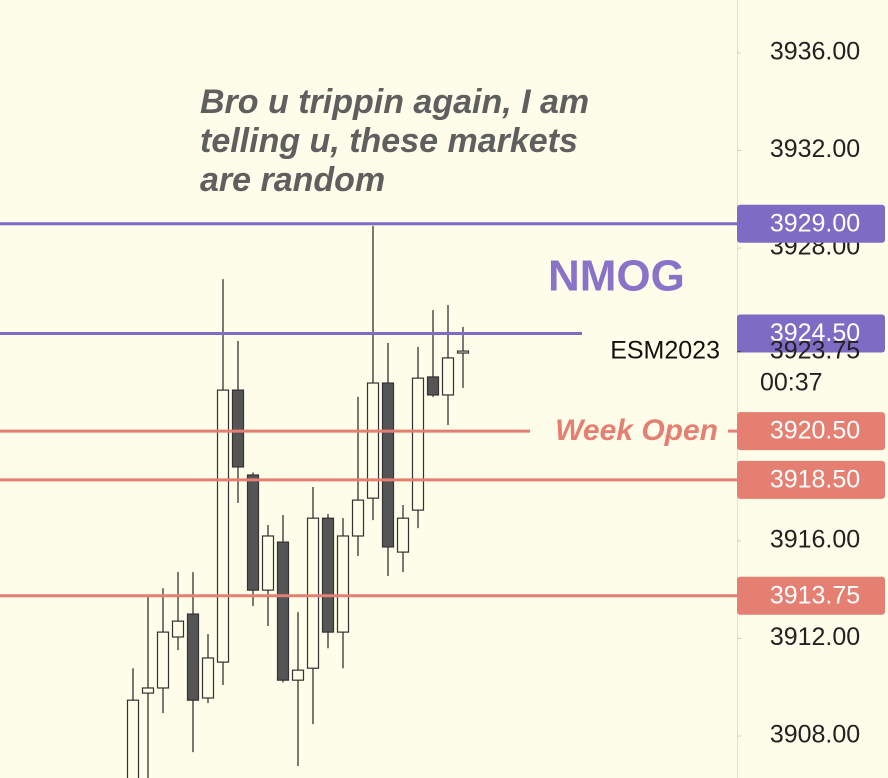 This screenshot has height=778, width=888. Describe the element at coordinates (815, 333) in the screenshot. I see `level-label: 3924.50` at that location.